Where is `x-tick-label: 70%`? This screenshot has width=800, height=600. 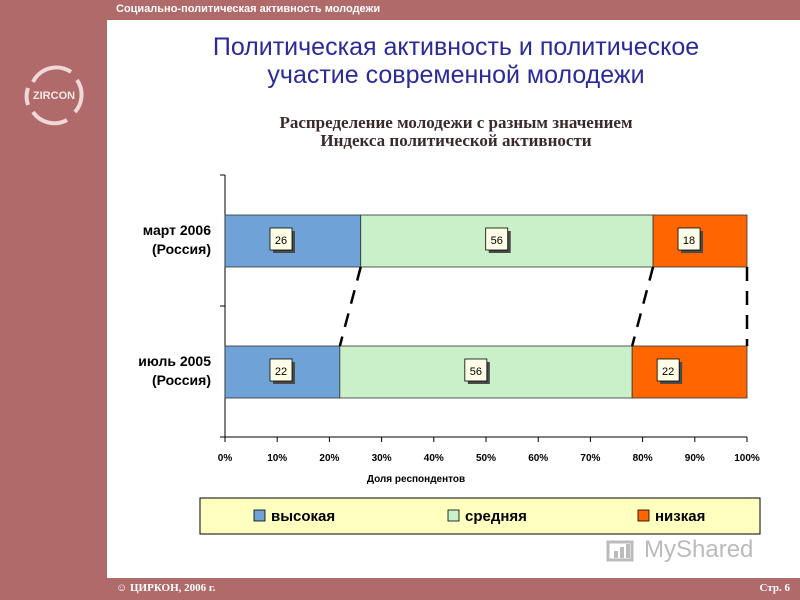 x-tick-label: 70% is located at coordinates (590, 458).